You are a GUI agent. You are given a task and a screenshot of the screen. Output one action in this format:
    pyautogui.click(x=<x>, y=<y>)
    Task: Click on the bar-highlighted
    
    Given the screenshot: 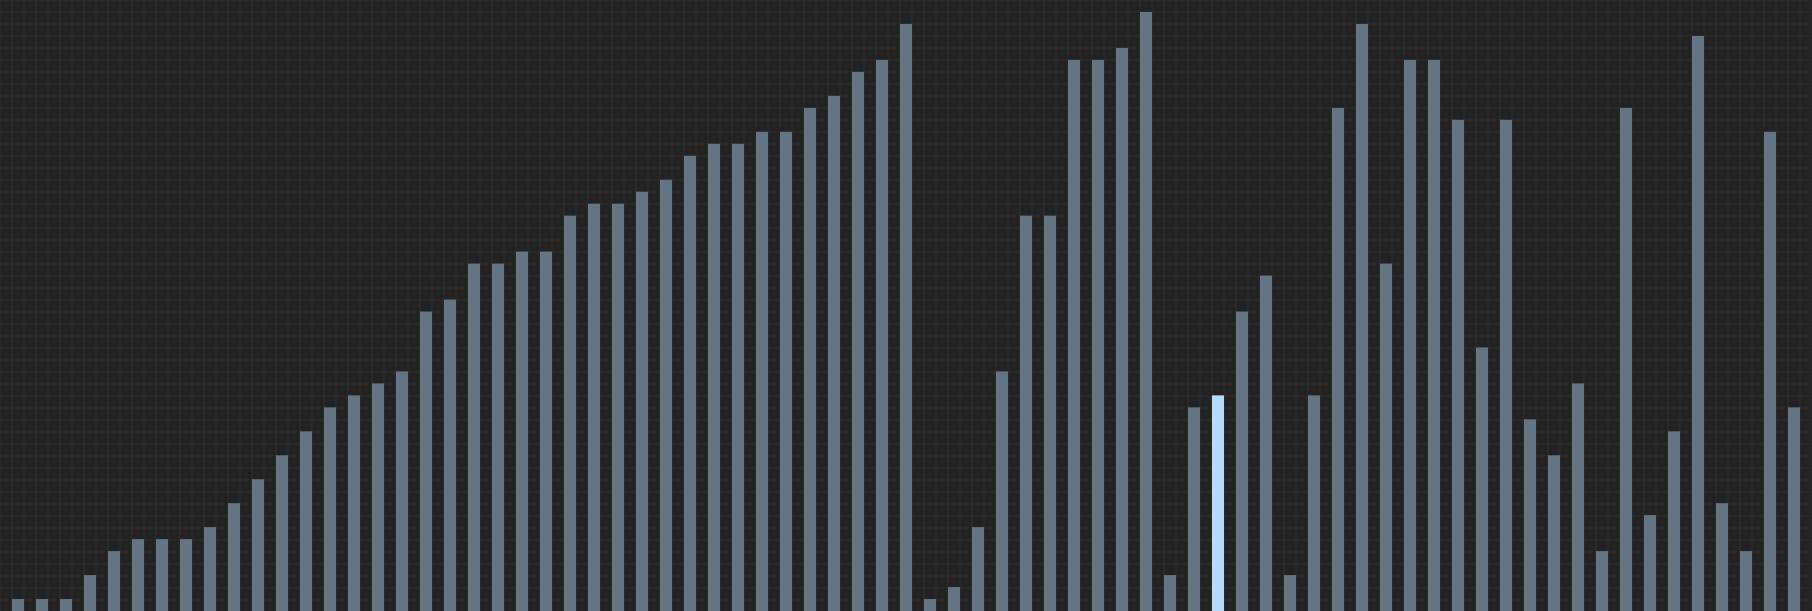 What is the action you would take?
    pyautogui.click(x=1218, y=503)
    